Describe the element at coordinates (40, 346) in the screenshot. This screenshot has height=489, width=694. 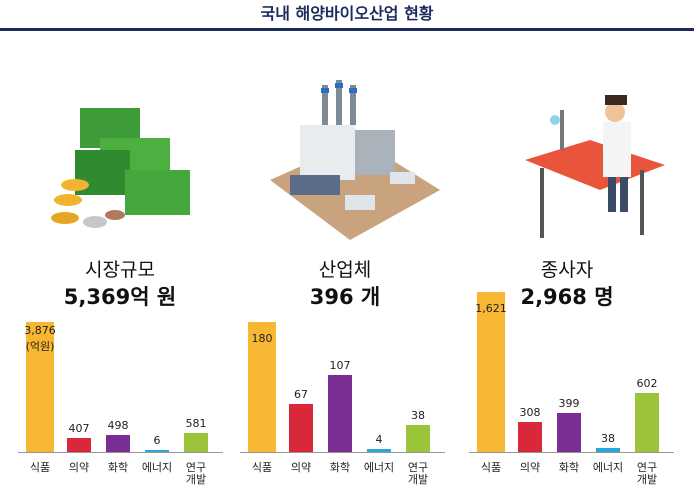
I see `unit-label: (억원)` at that location.